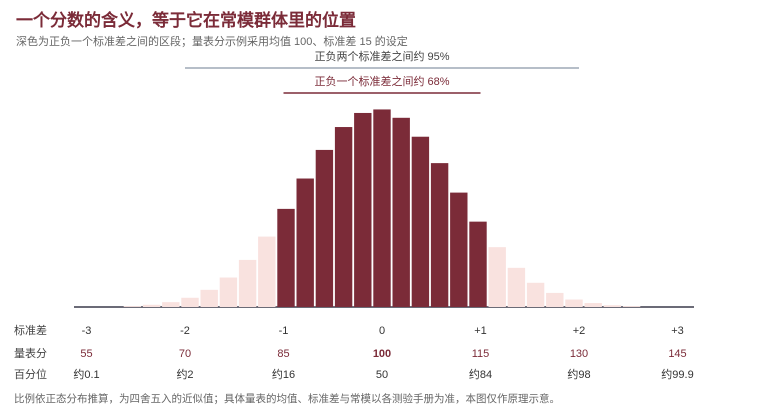 This screenshot has height=413, width=768. What do you see at coordinates (480, 374) in the screenshot?
I see `percentile-tick-4: 约84` at bounding box center [480, 374].